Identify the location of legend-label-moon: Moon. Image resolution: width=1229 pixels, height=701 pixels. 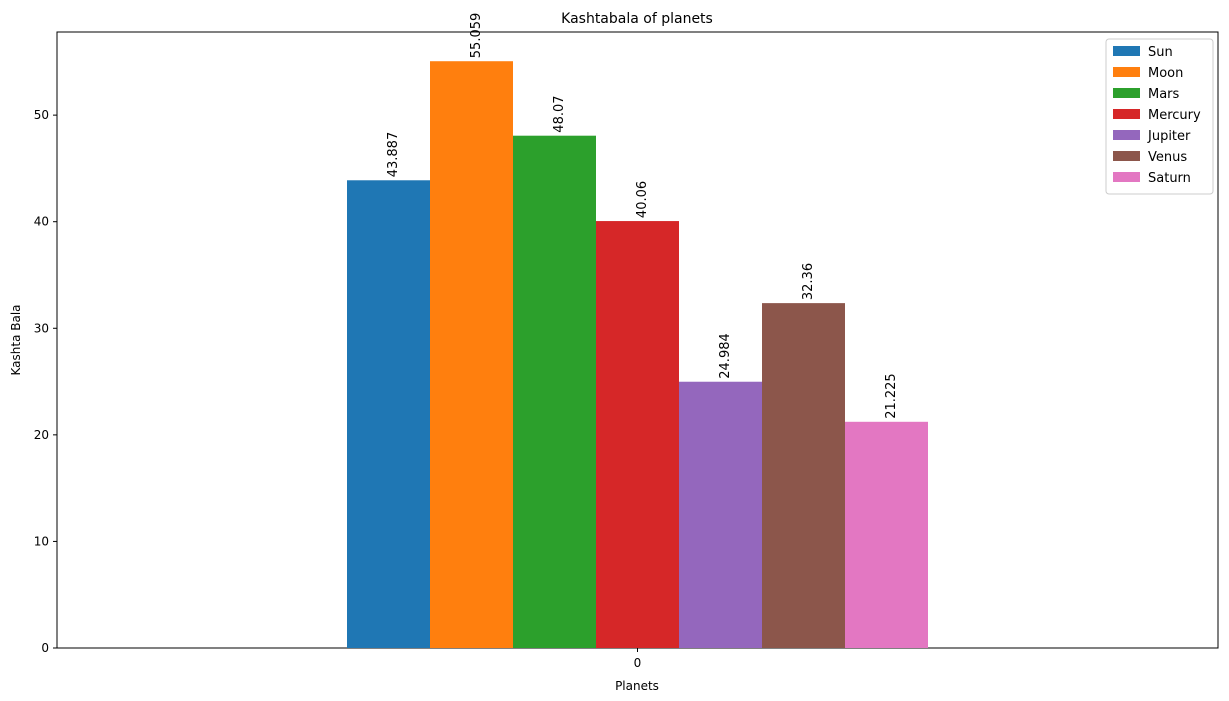
(1165, 73).